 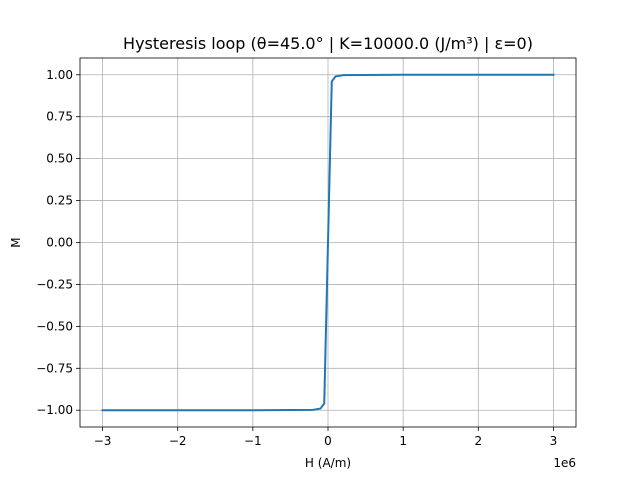 What do you see at coordinates (54, 410) in the screenshot?
I see `y-tick-label: −1.00` at bounding box center [54, 410].